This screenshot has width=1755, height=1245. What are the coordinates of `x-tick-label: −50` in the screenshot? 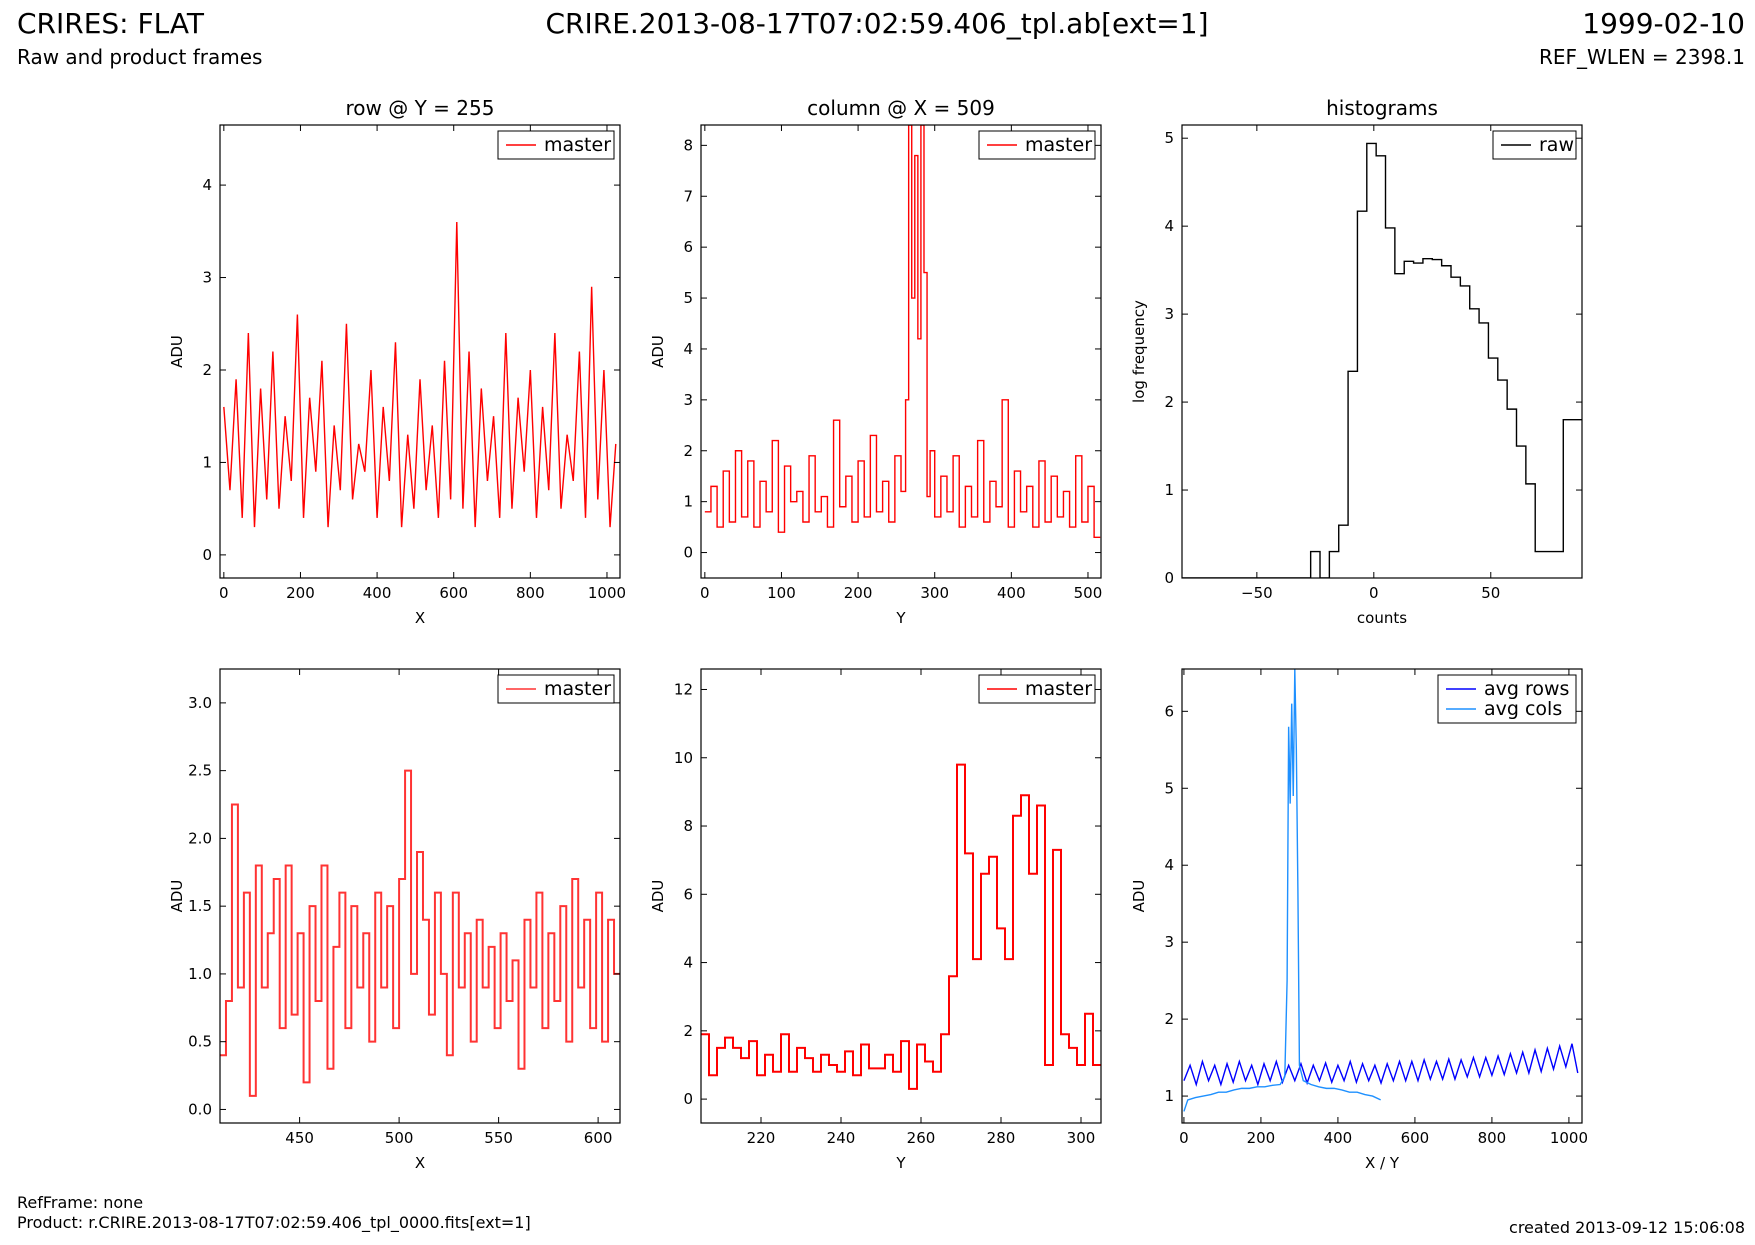 It's located at (1257, 593).